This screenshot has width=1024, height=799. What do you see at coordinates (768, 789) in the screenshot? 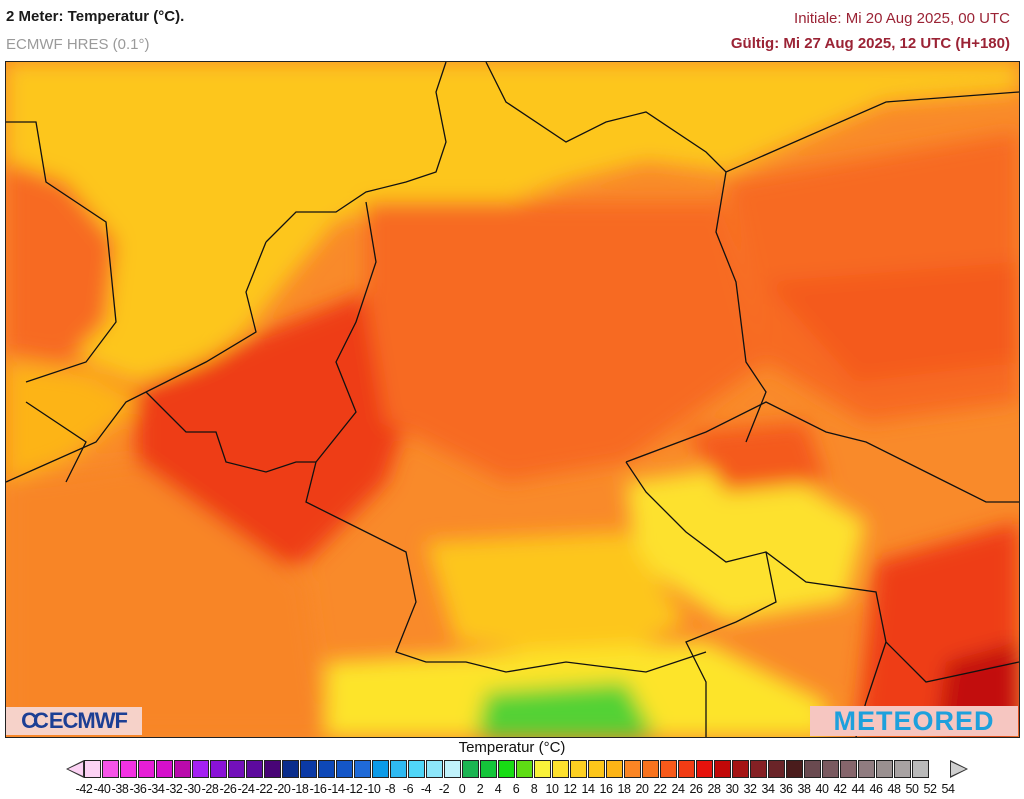
I see `colorbar-tick-label: 34` at bounding box center [768, 789].